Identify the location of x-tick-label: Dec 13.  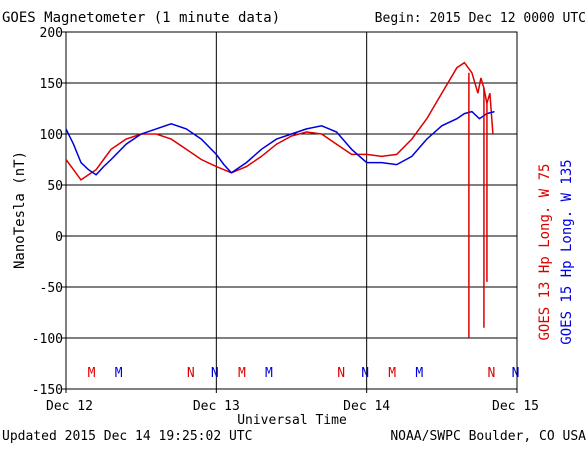
(216, 406).